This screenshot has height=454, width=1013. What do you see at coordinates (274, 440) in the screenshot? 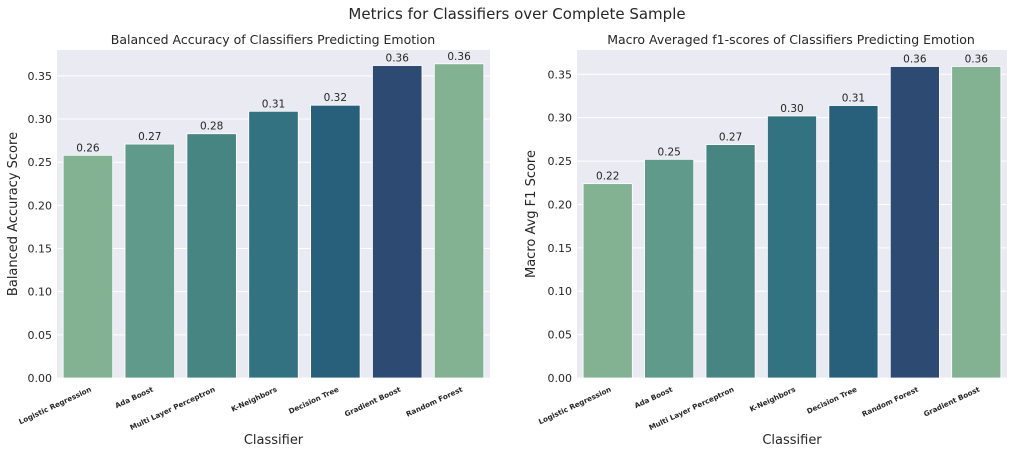
I see `chart-1-xlabel: Classifier` at bounding box center [274, 440].